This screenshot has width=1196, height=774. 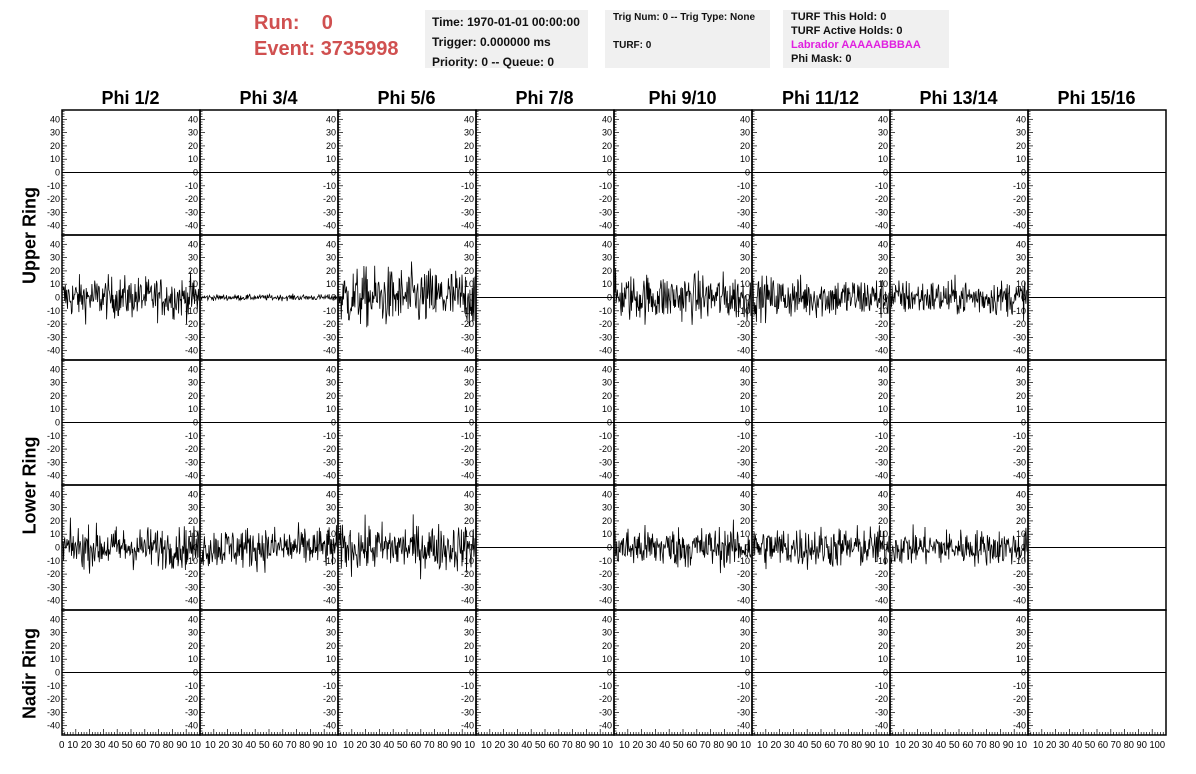 What do you see at coordinates (268, 98) in the screenshot?
I see `column-header: Phi 3/4` at bounding box center [268, 98].